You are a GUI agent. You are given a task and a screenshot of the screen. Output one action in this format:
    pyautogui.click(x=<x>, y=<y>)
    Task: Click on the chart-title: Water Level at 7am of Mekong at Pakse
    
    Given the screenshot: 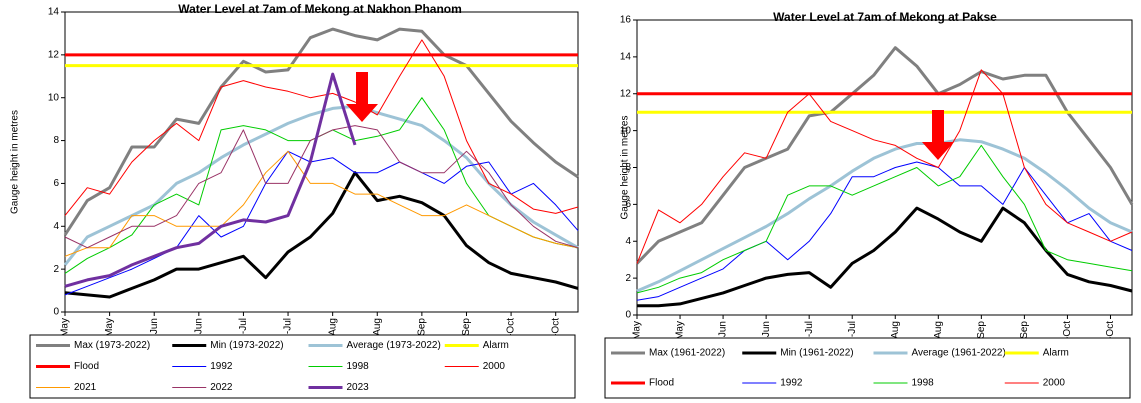 What is the action you would take?
    pyautogui.click(x=885, y=17)
    